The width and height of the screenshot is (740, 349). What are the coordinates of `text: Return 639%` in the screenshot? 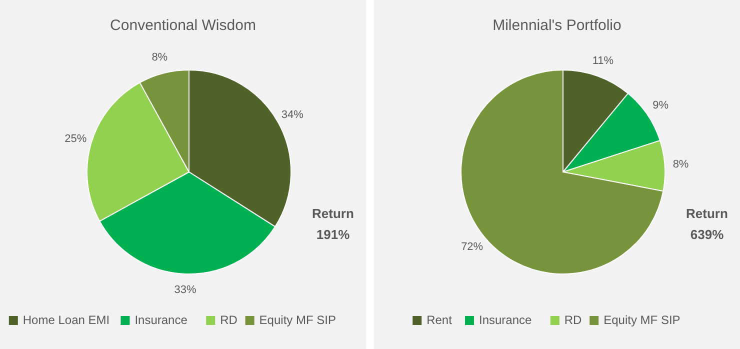 It's located at (707, 224).